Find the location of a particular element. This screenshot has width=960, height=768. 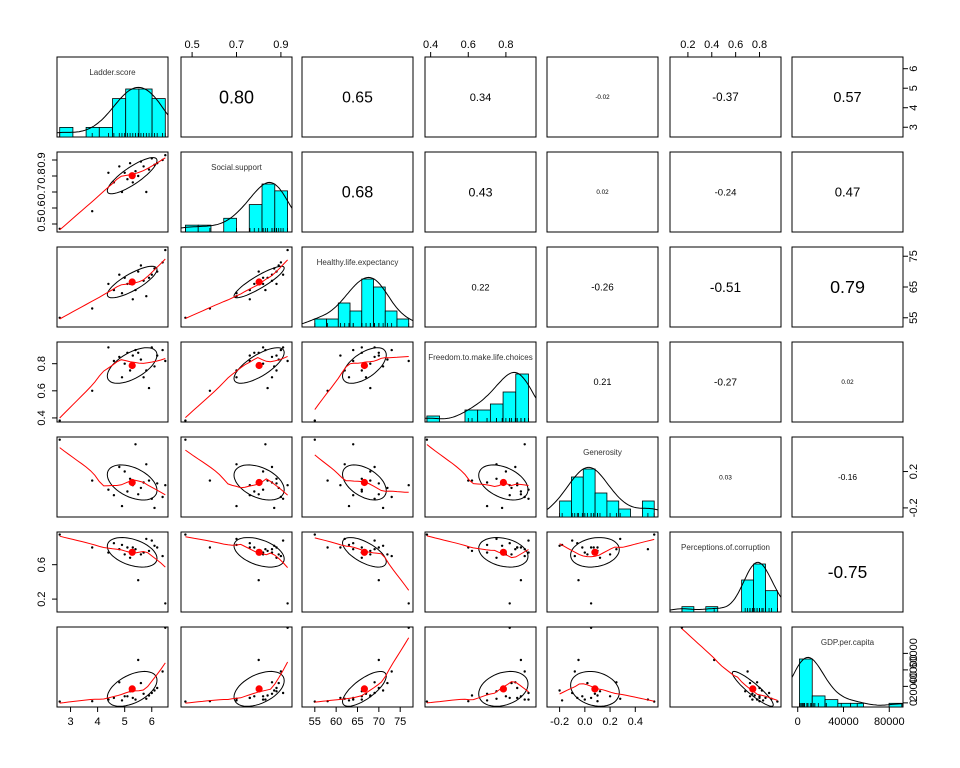

axis-tick-label: 70 is located at coordinates (379, 722).